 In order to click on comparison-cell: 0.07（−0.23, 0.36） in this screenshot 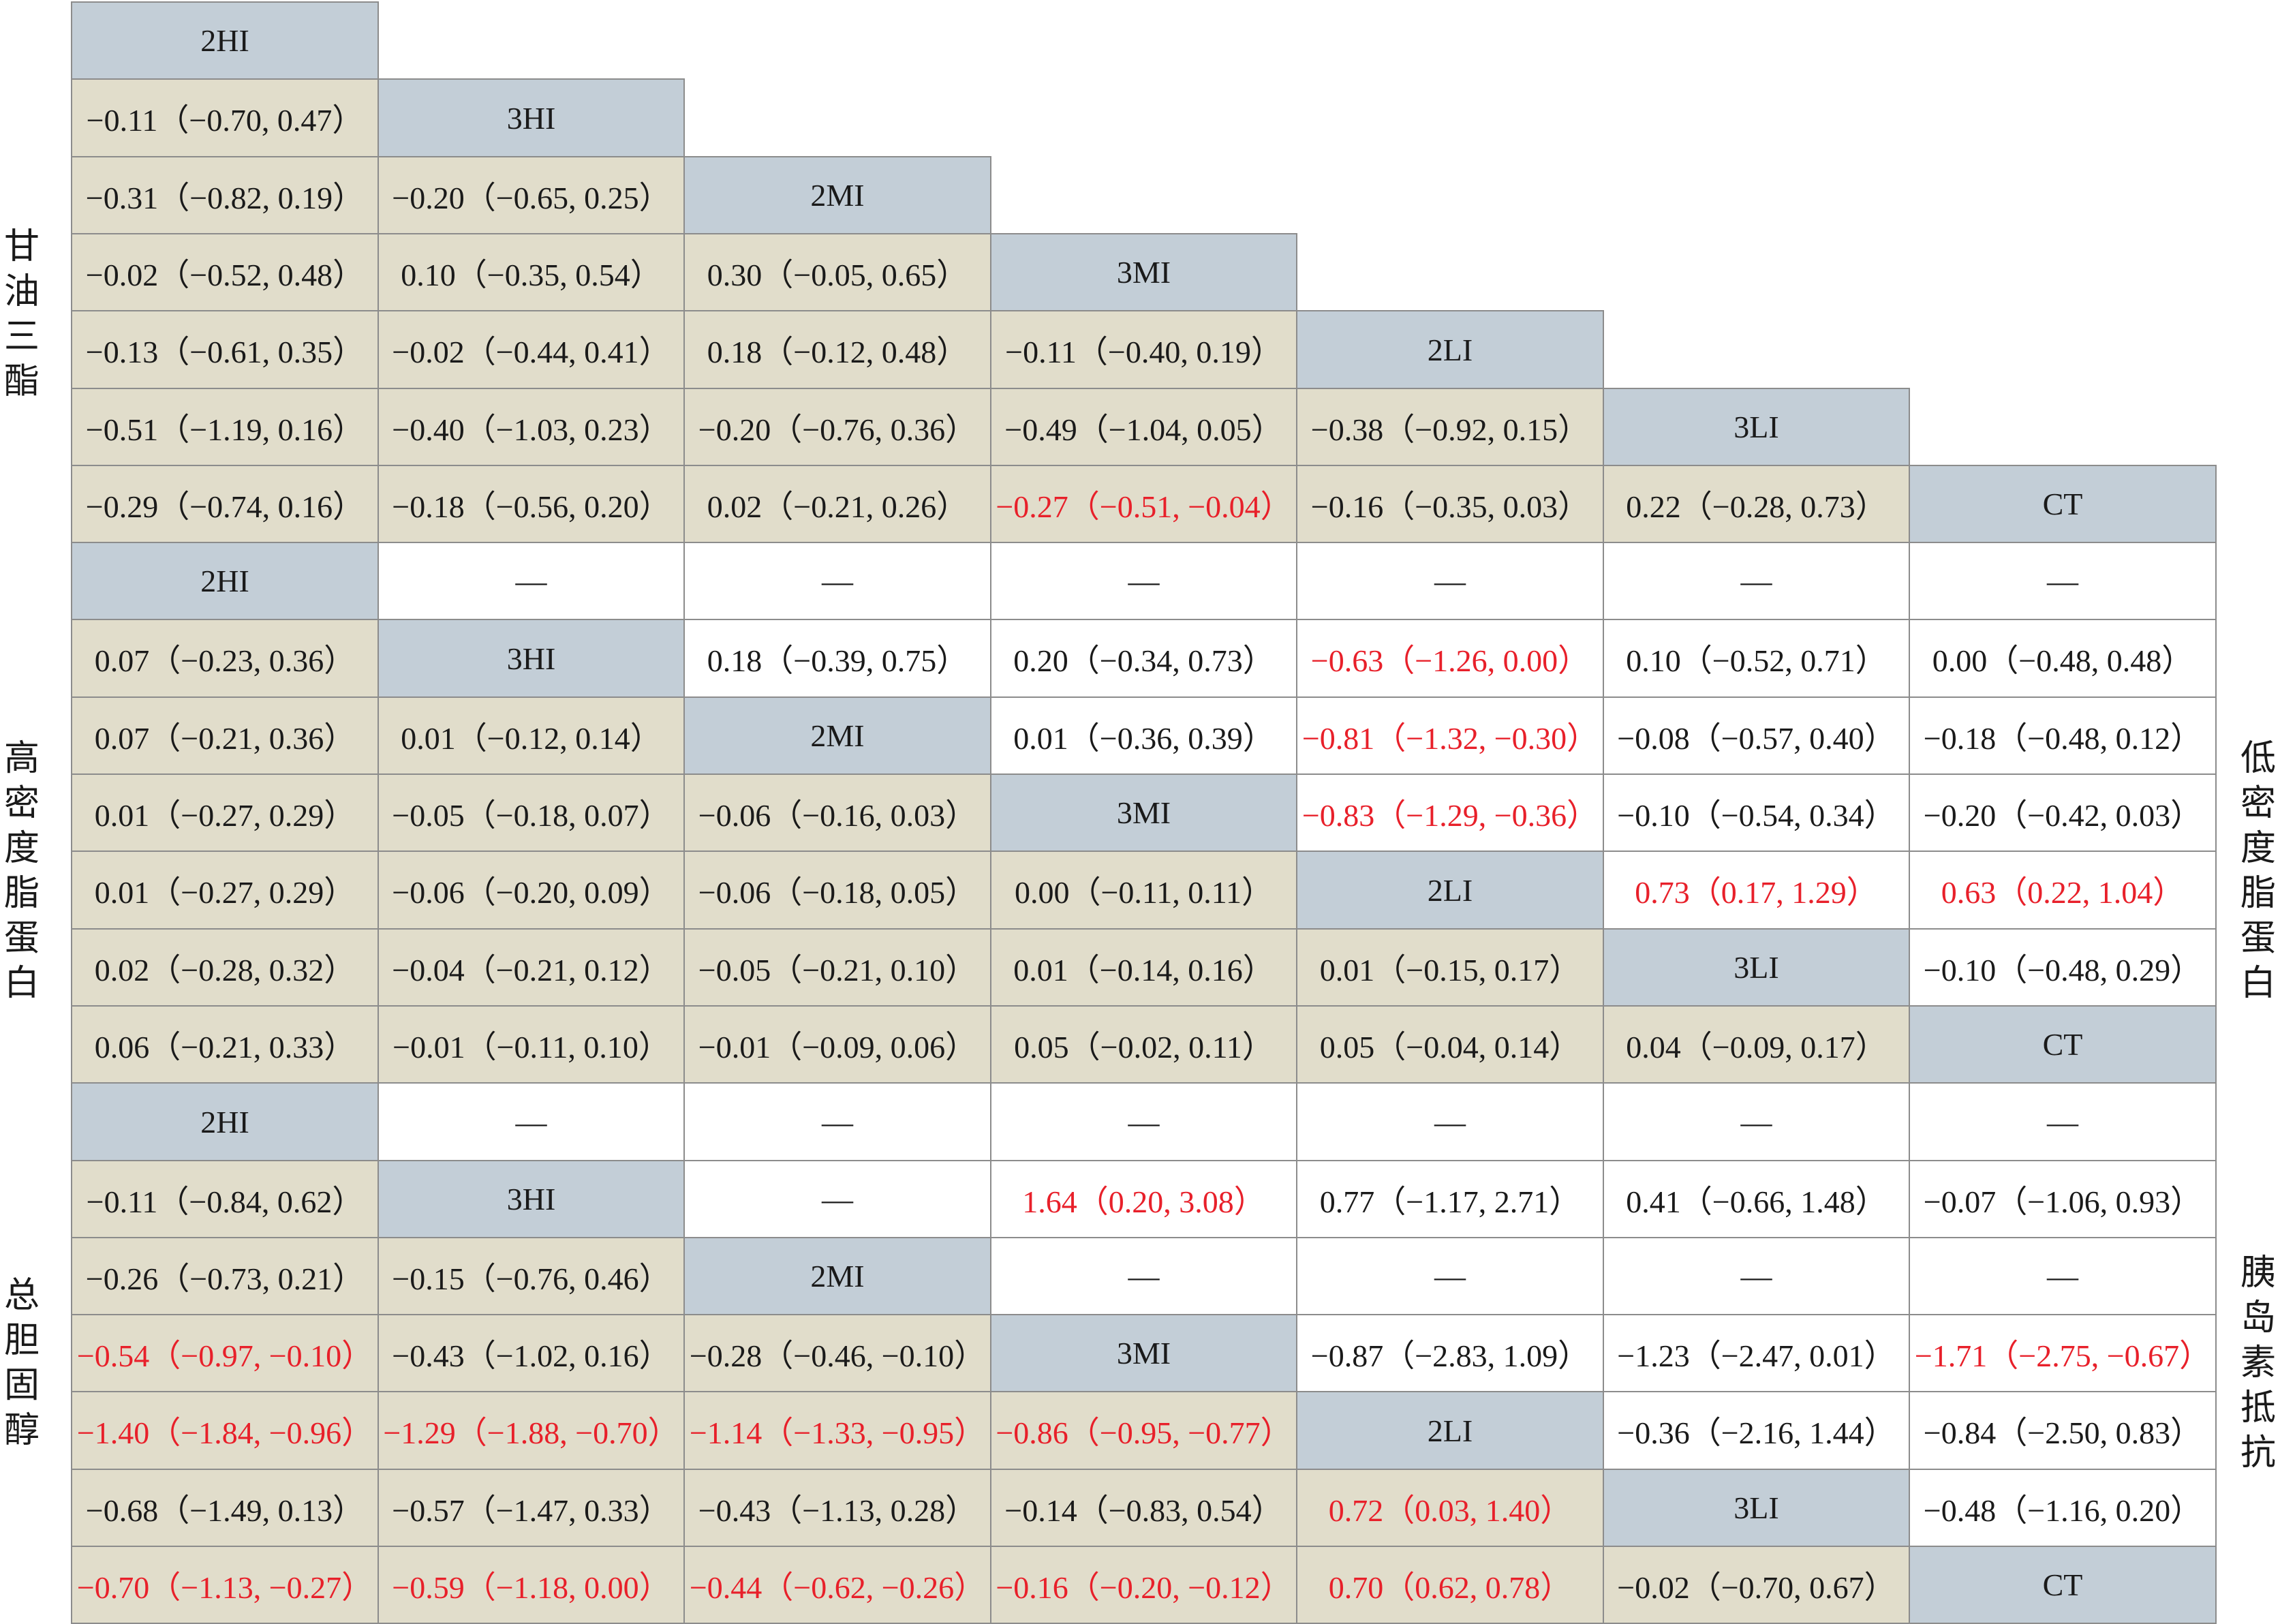, I will do `click(225, 658)`.